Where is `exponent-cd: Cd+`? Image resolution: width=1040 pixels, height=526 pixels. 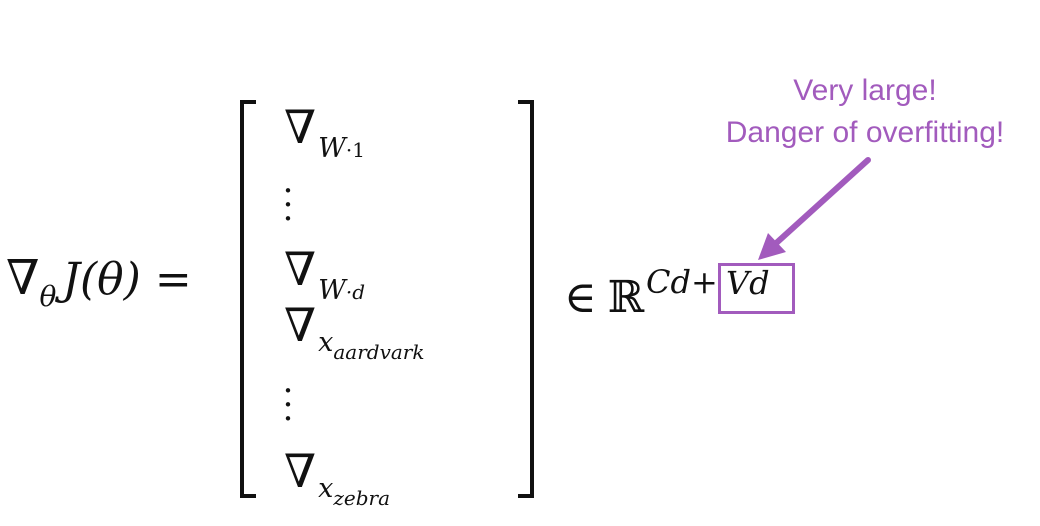
exponent-cd: Cd+ is located at coordinates (682, 282).